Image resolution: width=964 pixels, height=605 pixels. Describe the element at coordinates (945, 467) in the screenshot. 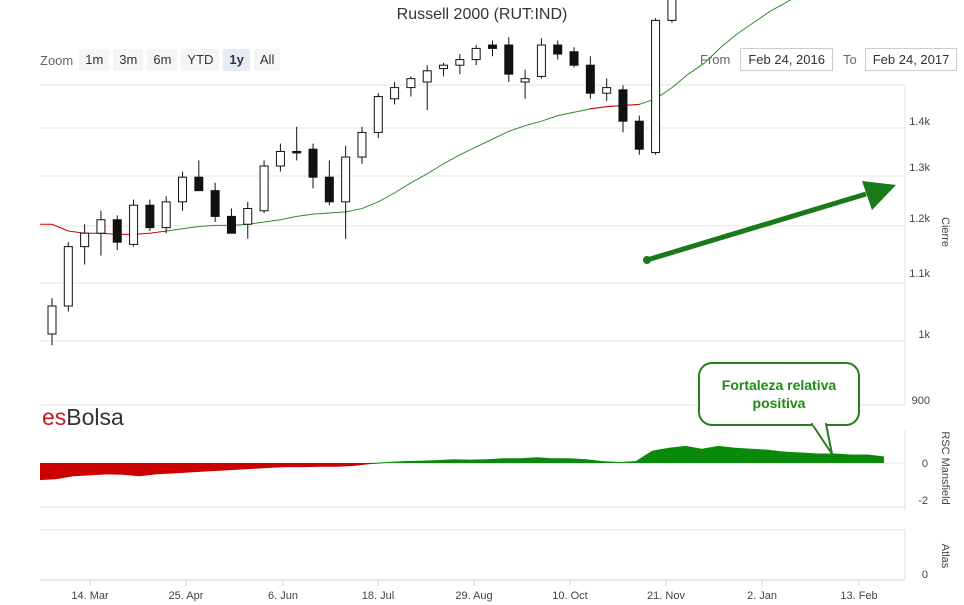

I see `rsc-axis-title: RSC Mansfield` at that location.